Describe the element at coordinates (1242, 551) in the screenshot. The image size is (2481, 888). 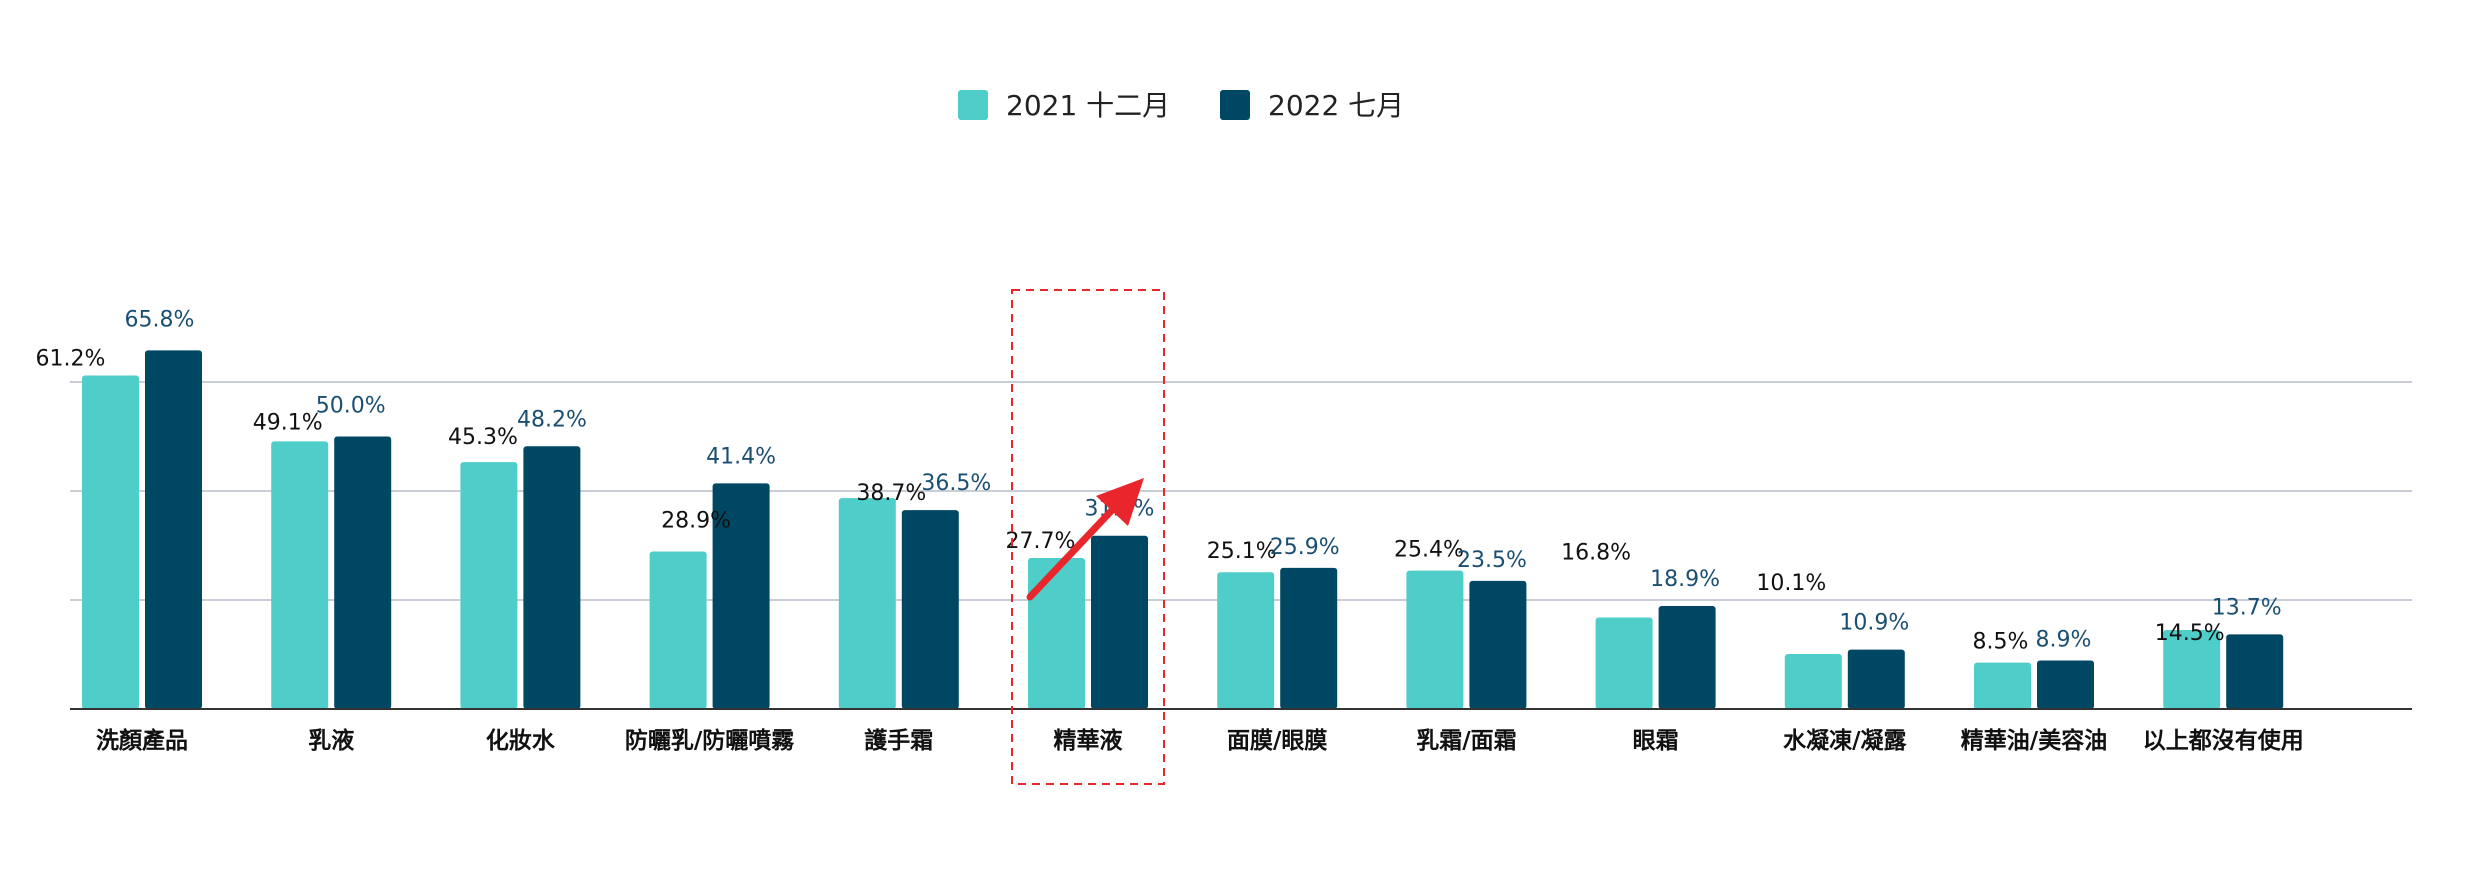
I see `data-label-2021: 25.1%` at that location.